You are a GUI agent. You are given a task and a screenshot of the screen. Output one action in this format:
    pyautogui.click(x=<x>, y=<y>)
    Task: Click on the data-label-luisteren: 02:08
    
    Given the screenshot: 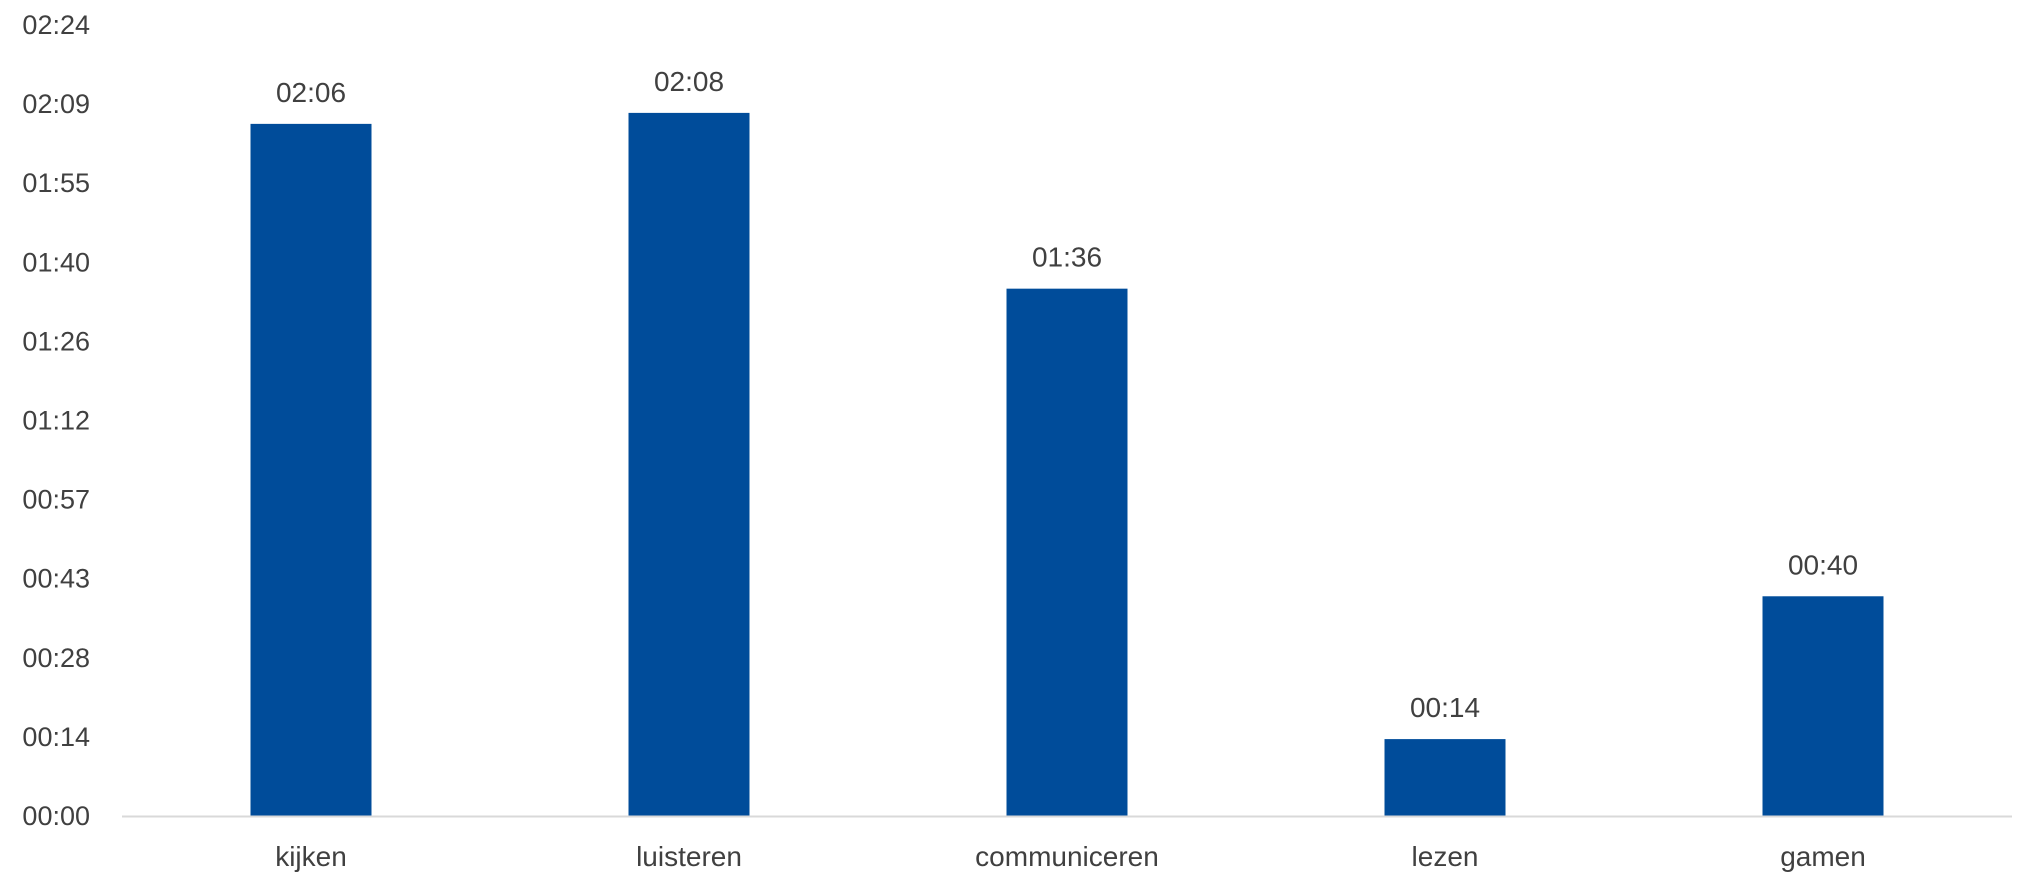 What is the action you would take?
    pyautogui.click(x=689, y=81)
    